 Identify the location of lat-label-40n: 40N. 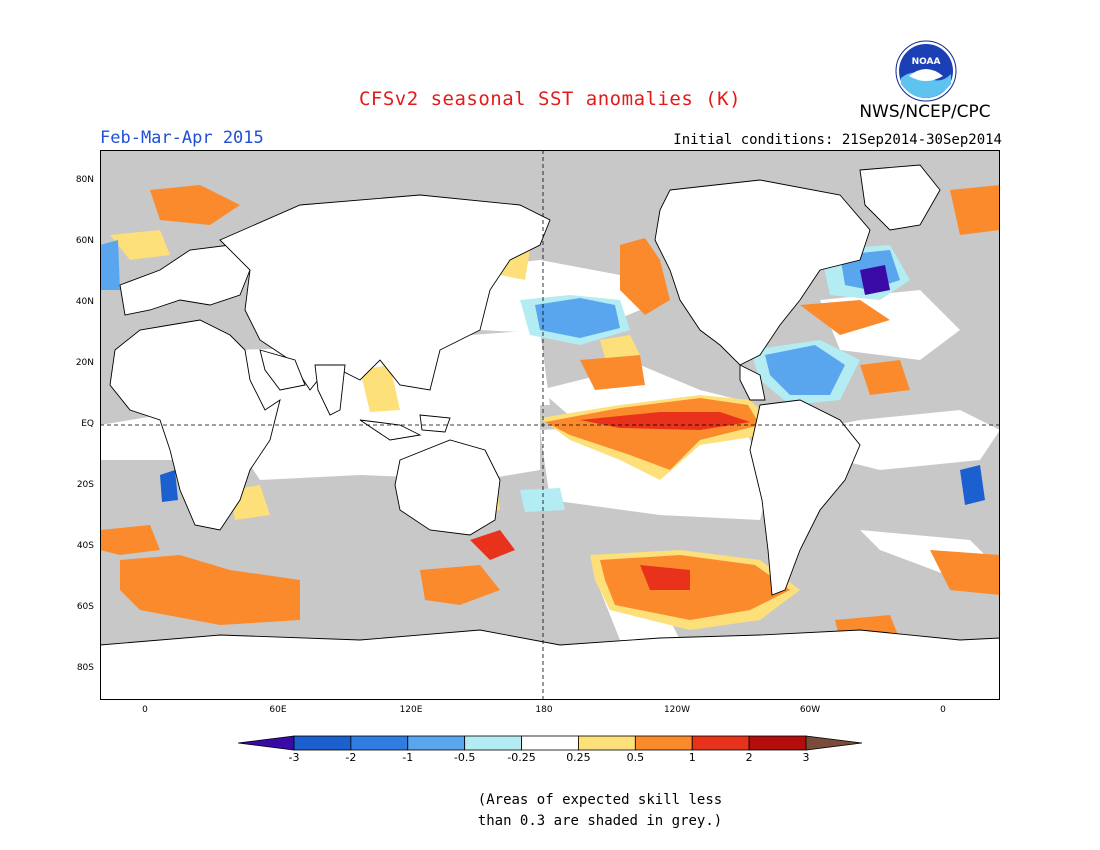
(84, 302).